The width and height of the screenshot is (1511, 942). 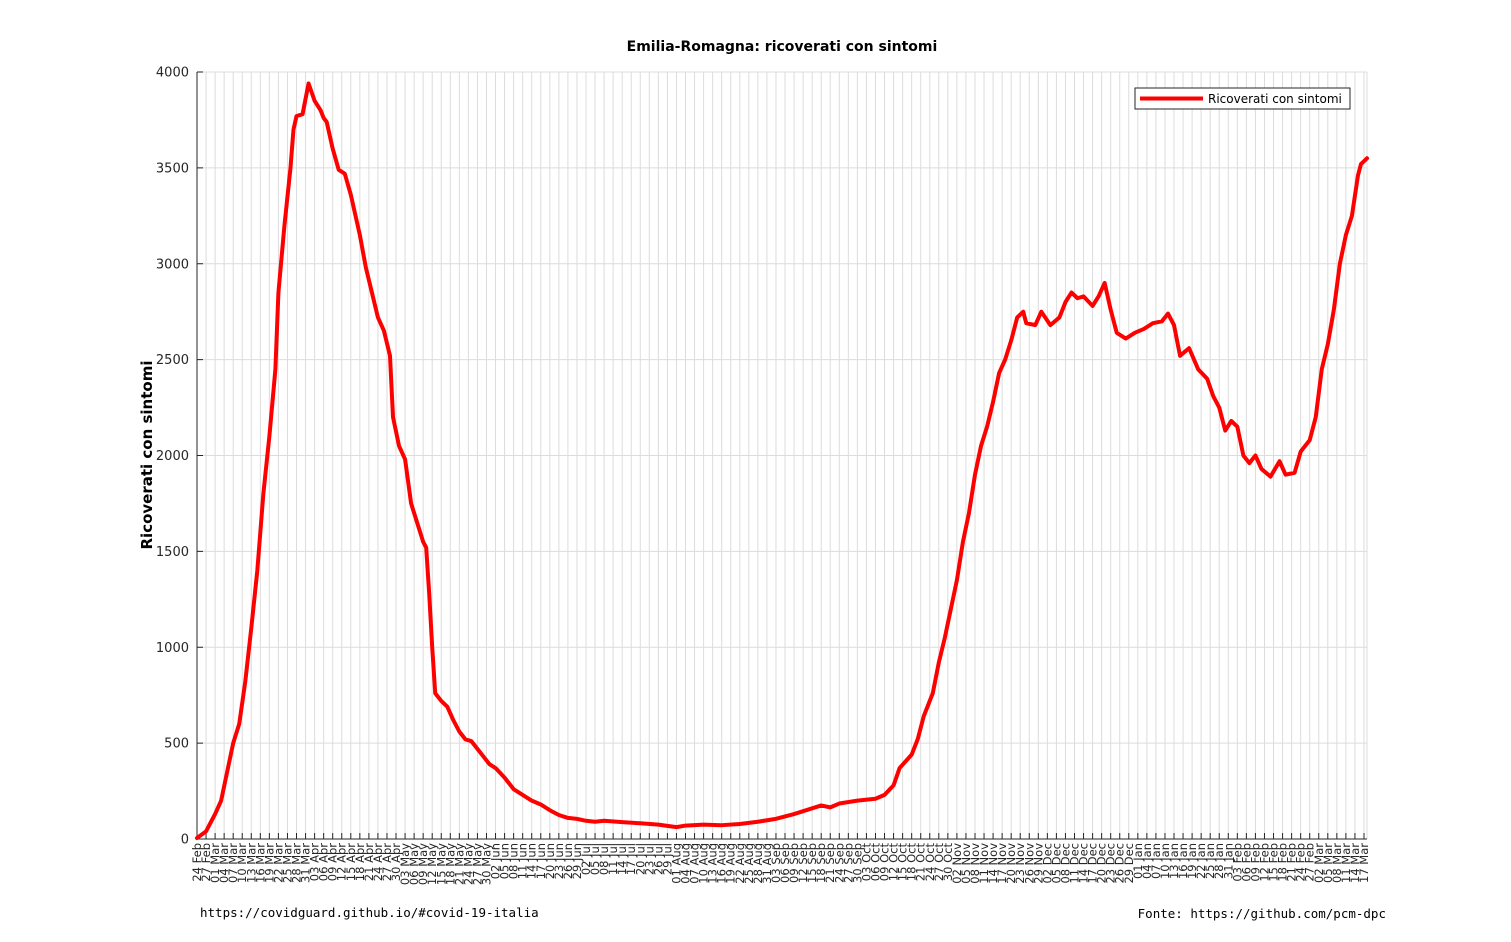 What do you see at coordinates (1102, 863) in the screenshot?
I see `x-tick-label: 20 Dec` at bounding box center [1102, 863].